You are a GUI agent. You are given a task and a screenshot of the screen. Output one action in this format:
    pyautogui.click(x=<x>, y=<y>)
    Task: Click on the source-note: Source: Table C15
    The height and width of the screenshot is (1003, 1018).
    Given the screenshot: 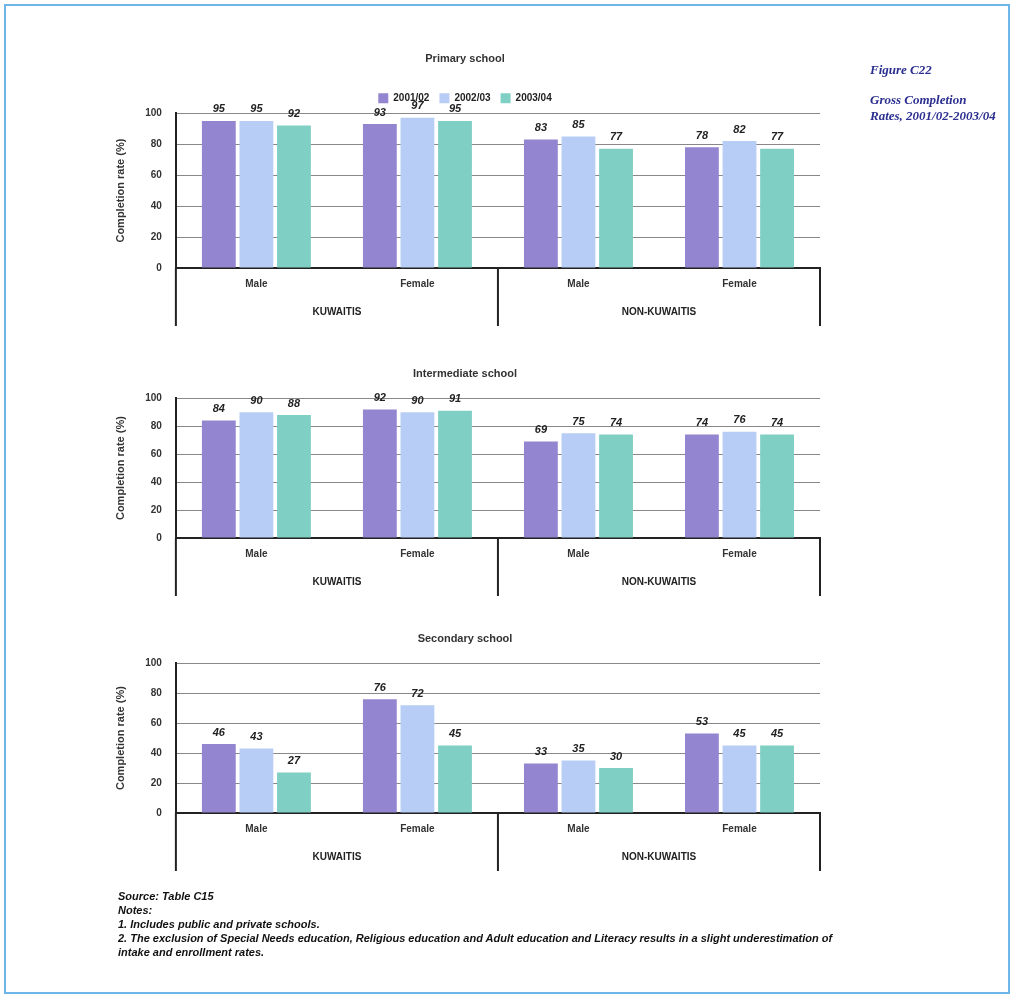 What is the action you would take?
    pyautogui.click(x=166, y=896)
    